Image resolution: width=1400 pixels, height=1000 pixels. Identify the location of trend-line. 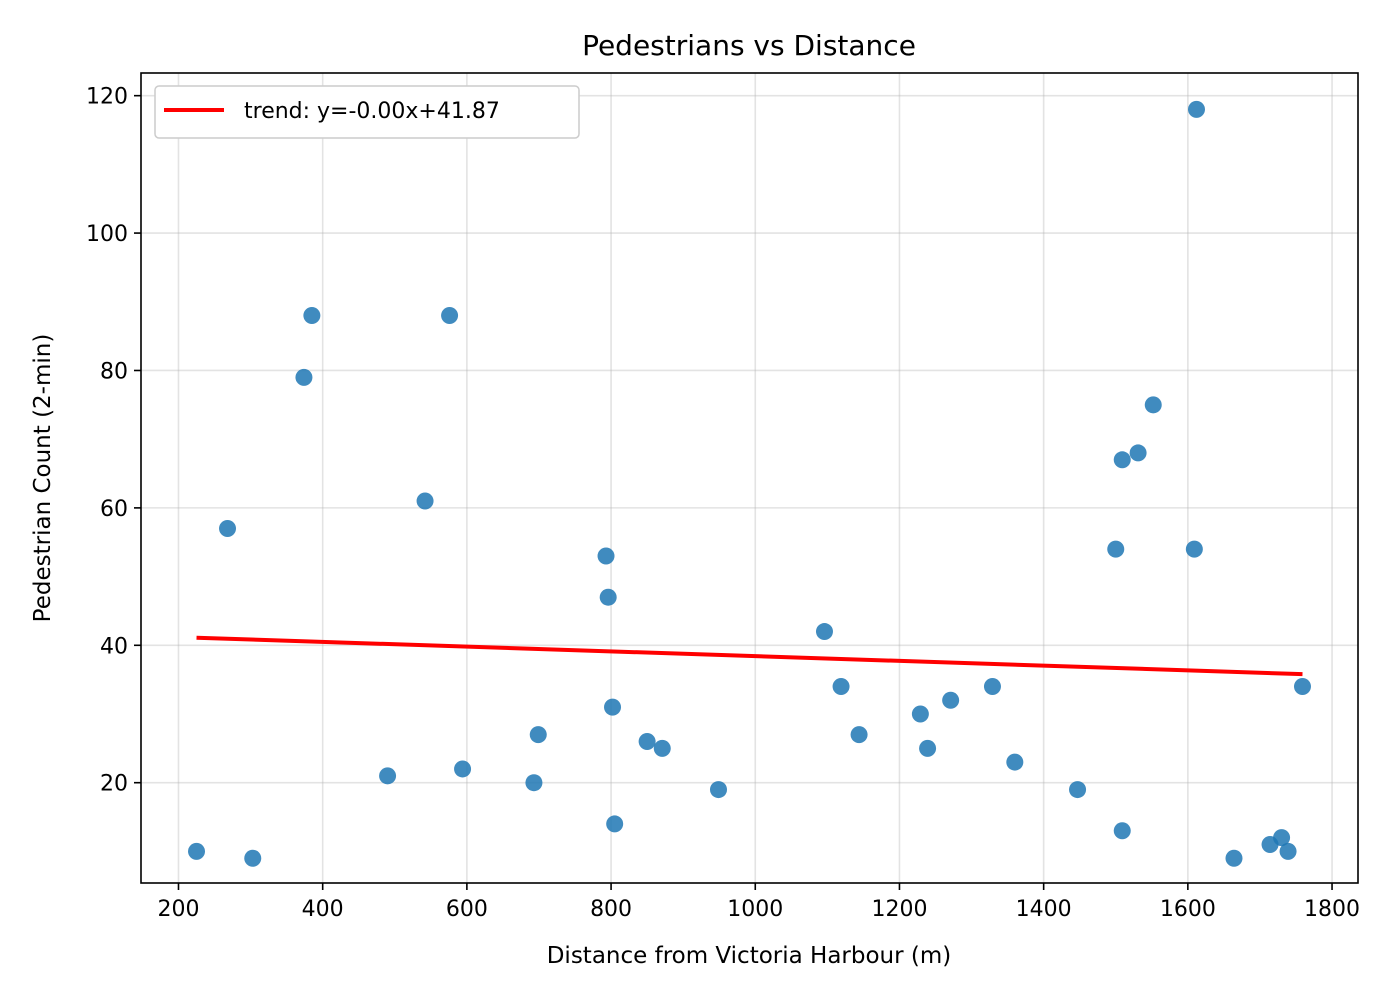
(749, 656).